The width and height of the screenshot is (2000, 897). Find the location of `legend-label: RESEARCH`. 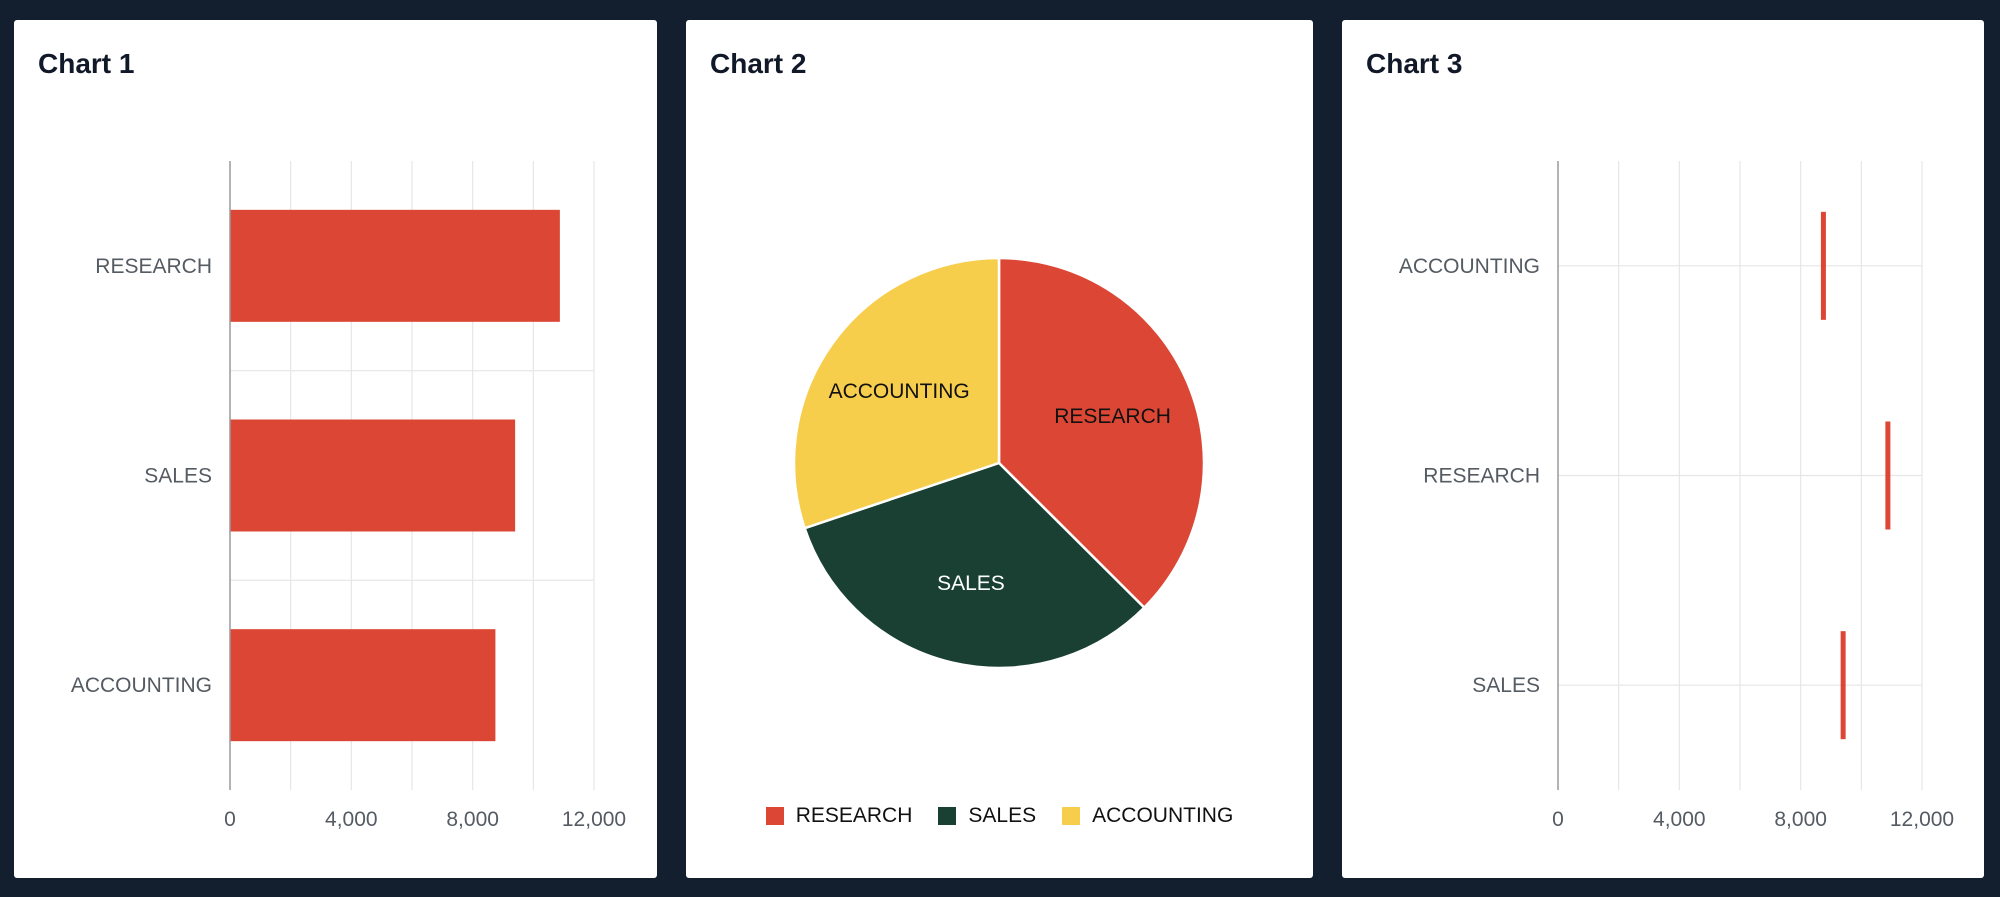

legend-label: RESEARCH is located at coordinates (854, 815).